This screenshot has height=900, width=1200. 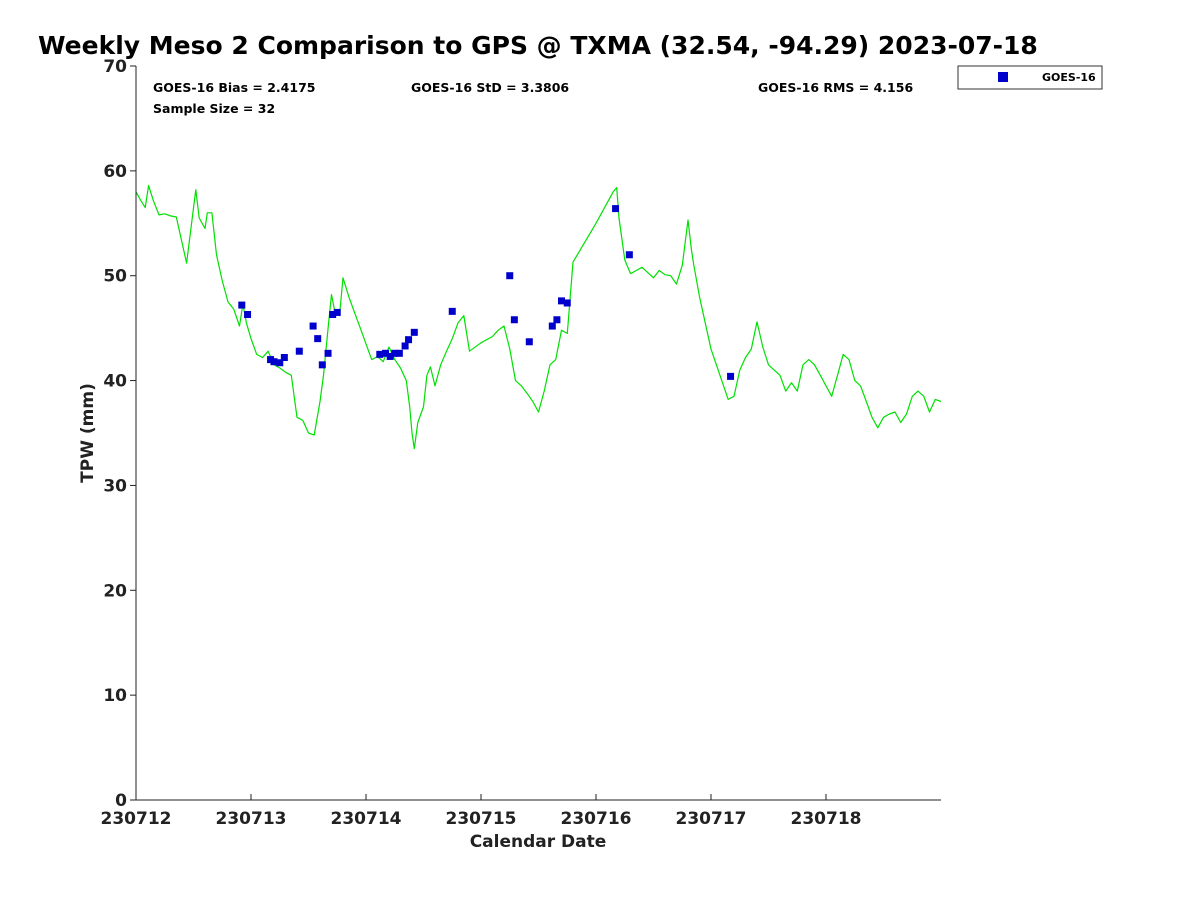 I want to click on y-tick-label: 50, so click(x=115, y=277).